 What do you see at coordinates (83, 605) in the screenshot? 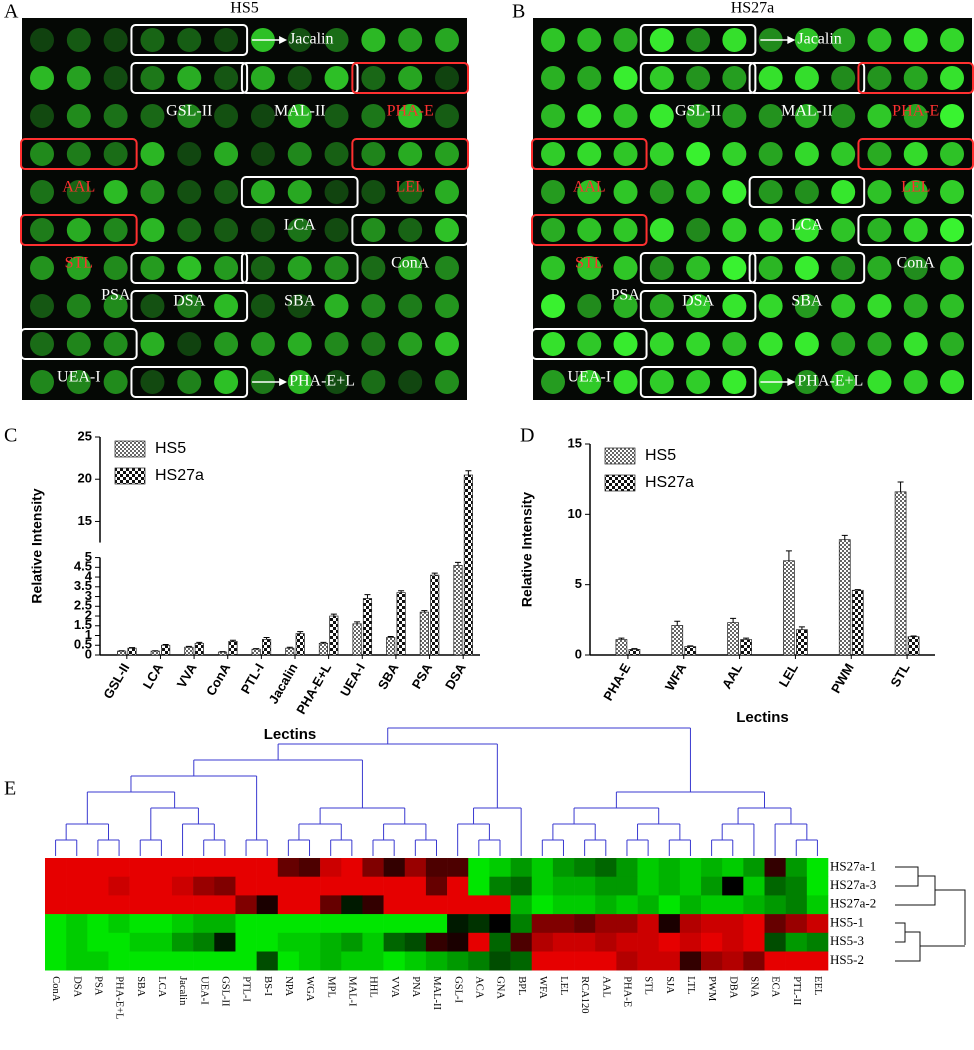
I see `y-tick-label: 2.5` at bounding box center [83, 605].